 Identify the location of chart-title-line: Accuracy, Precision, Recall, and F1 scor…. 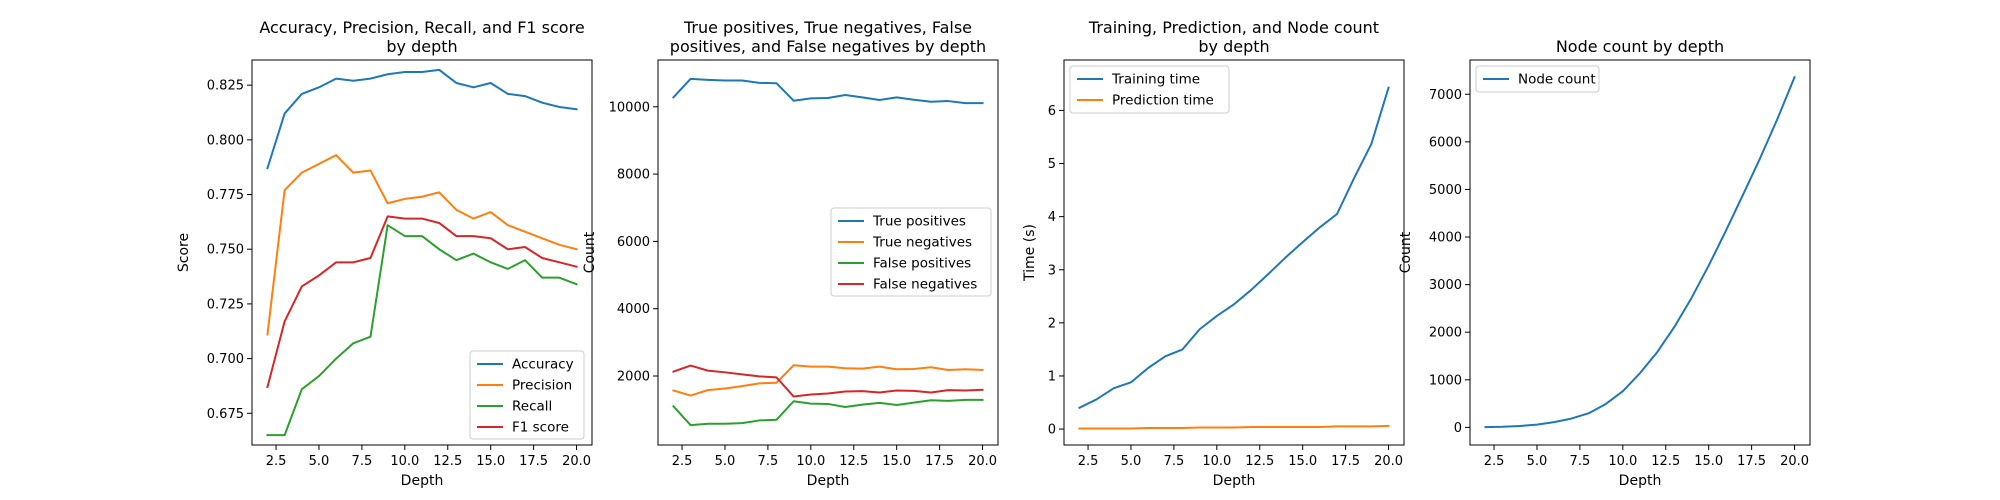
(421, 27).